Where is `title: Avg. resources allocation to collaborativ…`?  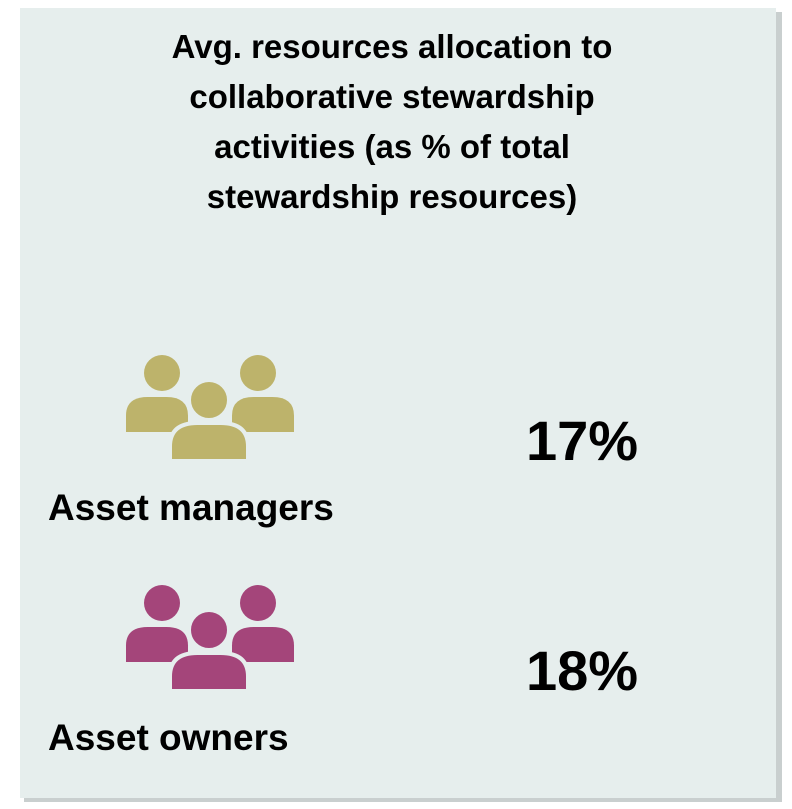
title: Avg. resources allocation to collaborativ… is located at coordinates (392, 121).